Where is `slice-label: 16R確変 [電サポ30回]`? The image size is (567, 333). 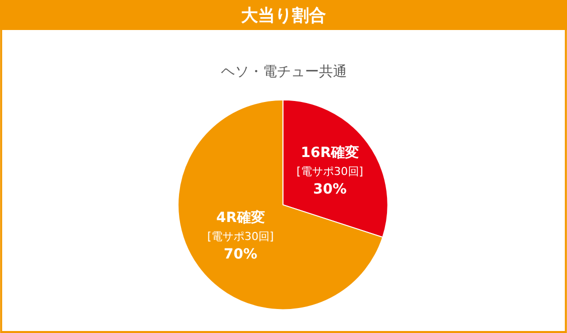
slice-label: 16R確変 [電サポ30回] is located at coordinates (330, 161).